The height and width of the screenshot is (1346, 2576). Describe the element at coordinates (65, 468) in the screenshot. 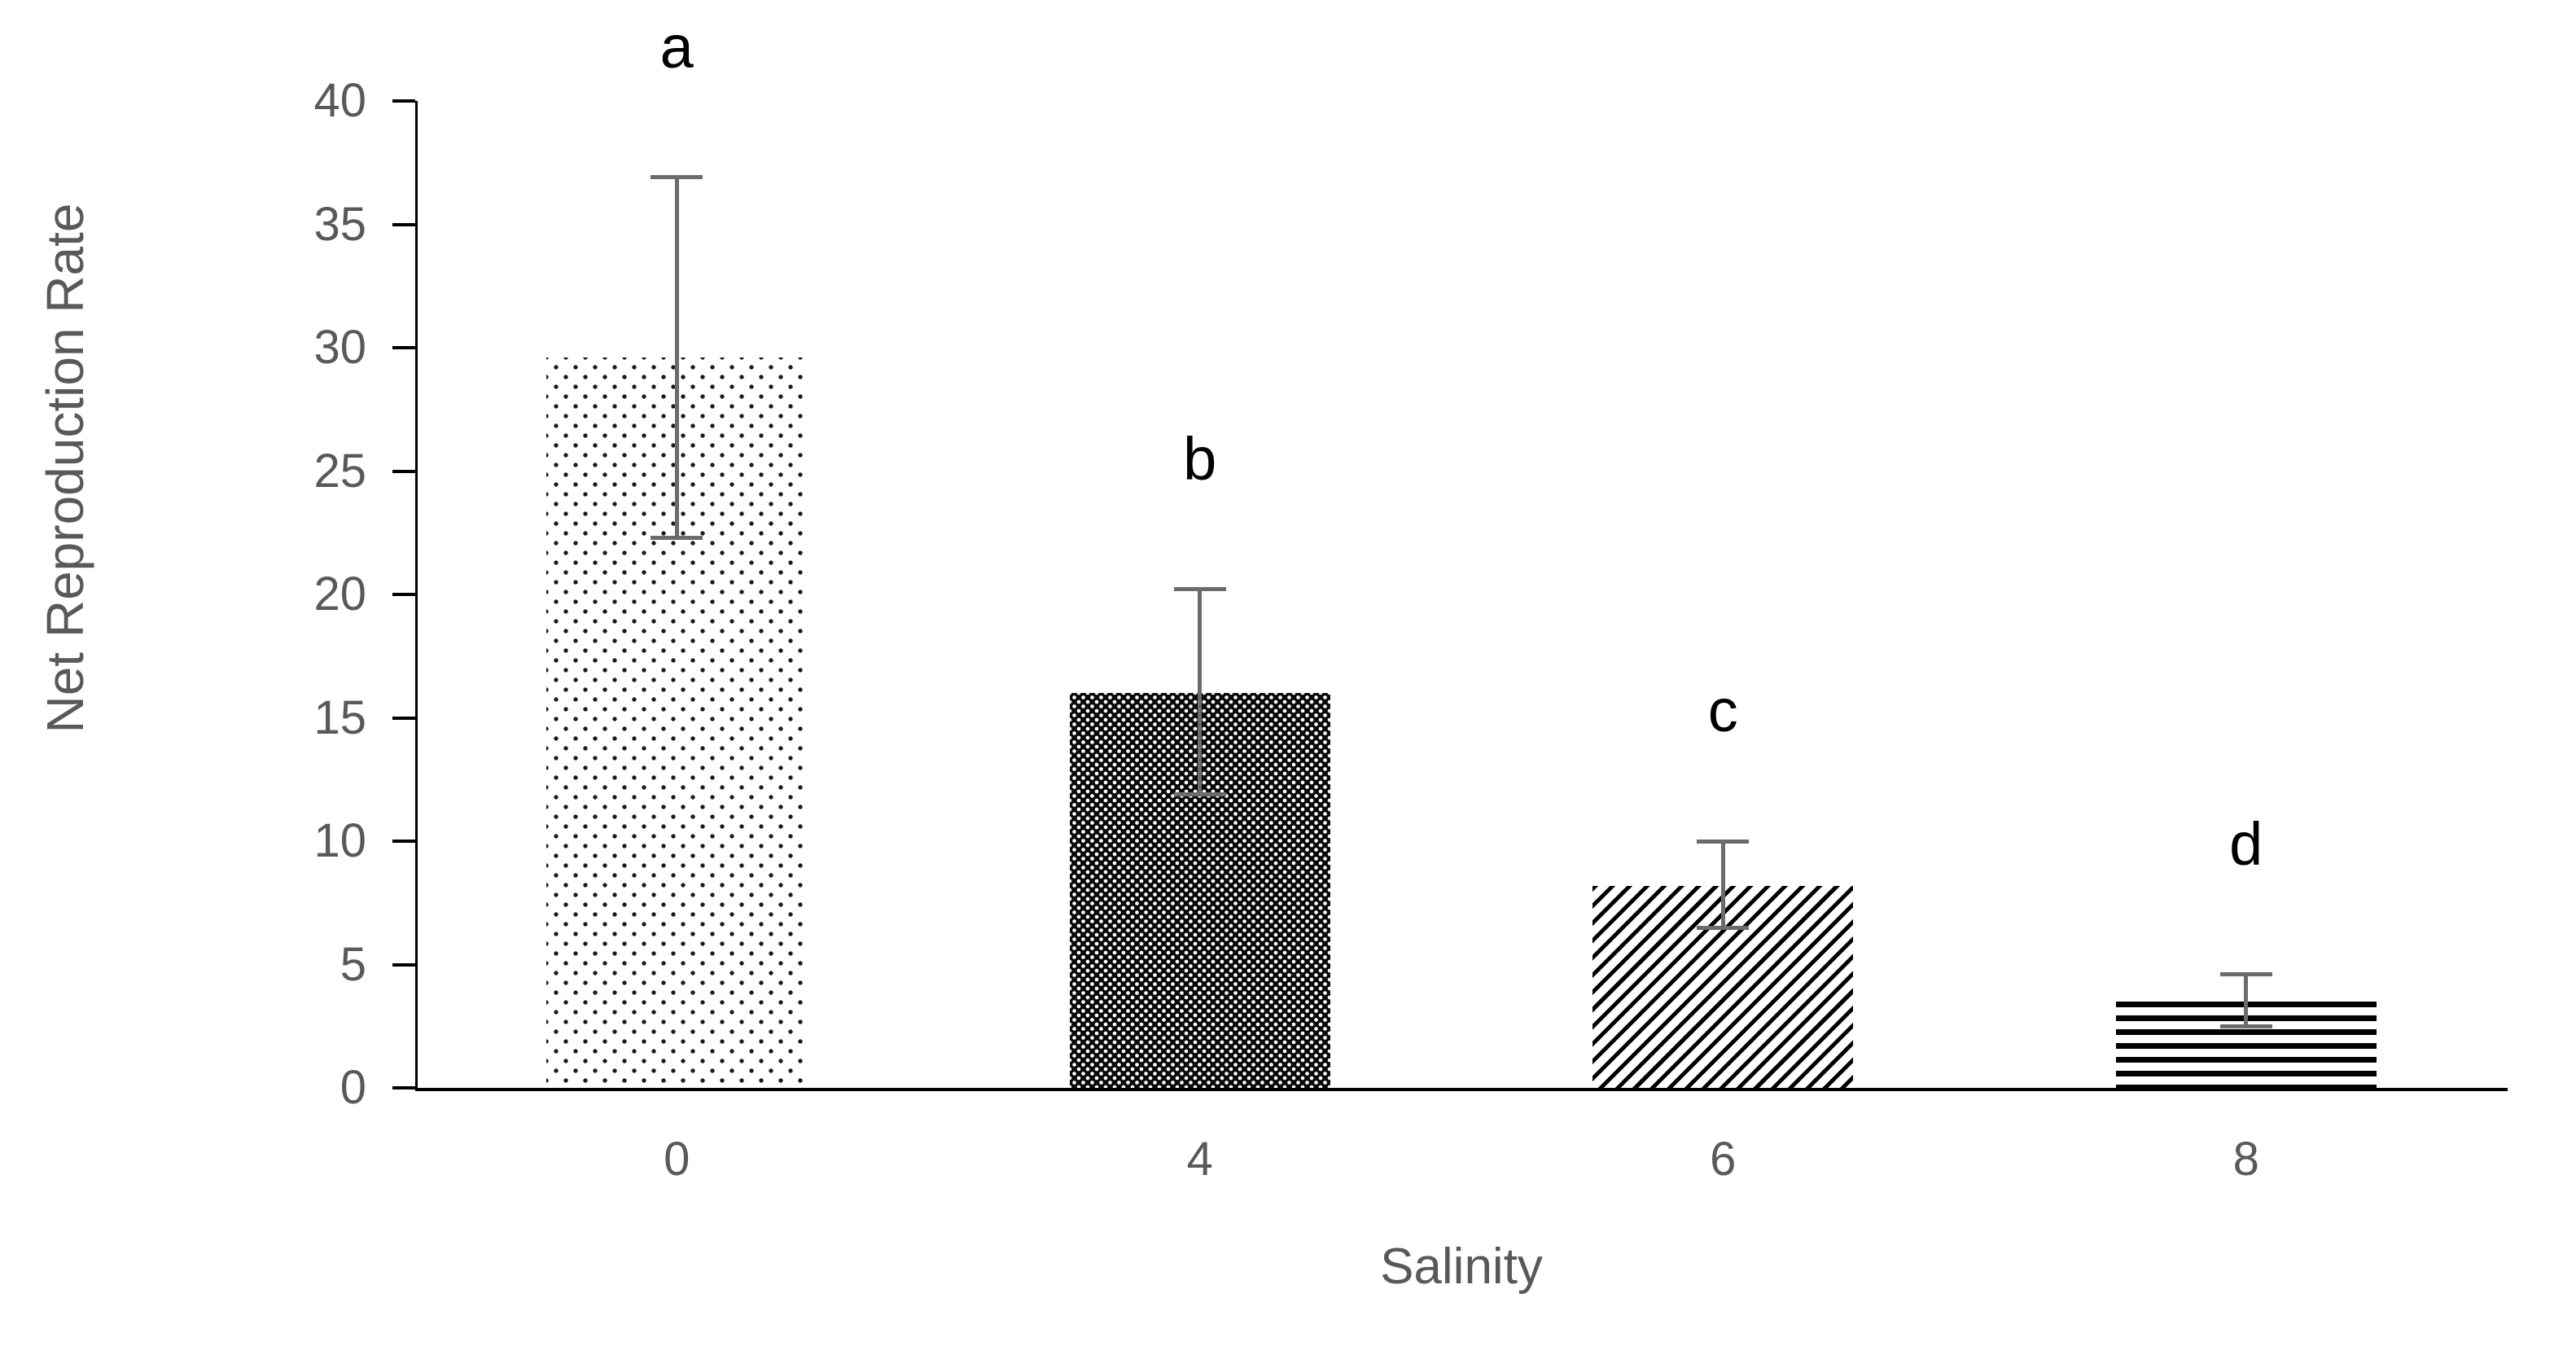

I see `y-axis-title: Net Reproduction Rate` at that location.